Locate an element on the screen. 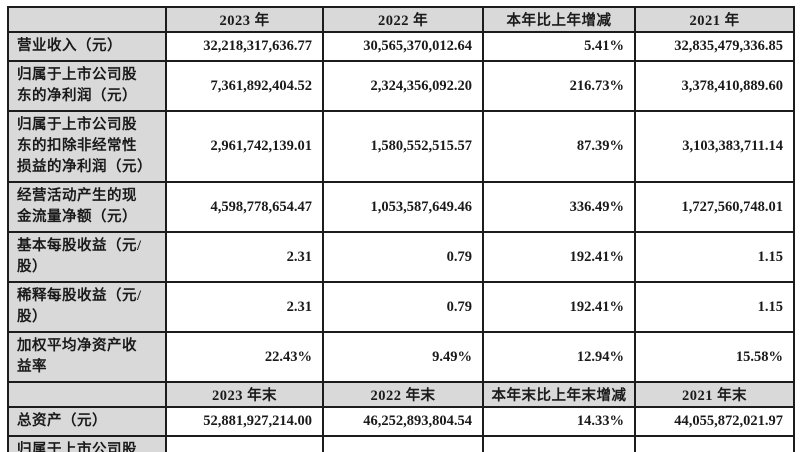 This screenshot has width=800, height=452. value-cell-2021: 15.58% is located at coordinates (714, 357).